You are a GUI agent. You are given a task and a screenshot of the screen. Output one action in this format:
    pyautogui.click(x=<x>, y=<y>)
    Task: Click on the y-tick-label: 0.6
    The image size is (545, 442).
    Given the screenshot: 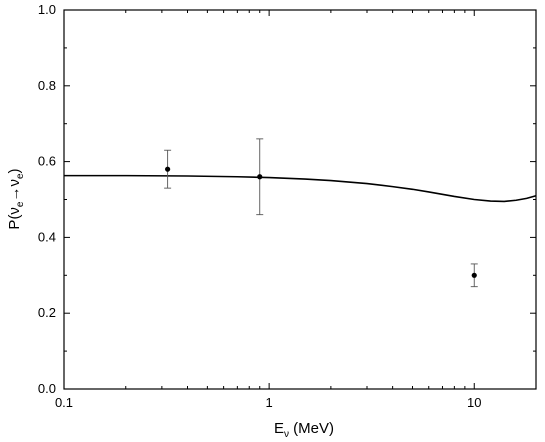 What is the action you would take?
    pyautogui.click(x=47, y=161)
    